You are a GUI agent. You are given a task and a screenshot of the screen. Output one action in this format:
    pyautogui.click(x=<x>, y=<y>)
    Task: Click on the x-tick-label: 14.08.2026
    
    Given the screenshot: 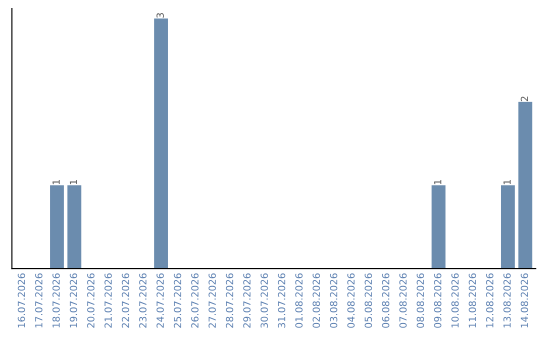 What is the action you would take?
    pyautogui.click(x=524, y=300)
    